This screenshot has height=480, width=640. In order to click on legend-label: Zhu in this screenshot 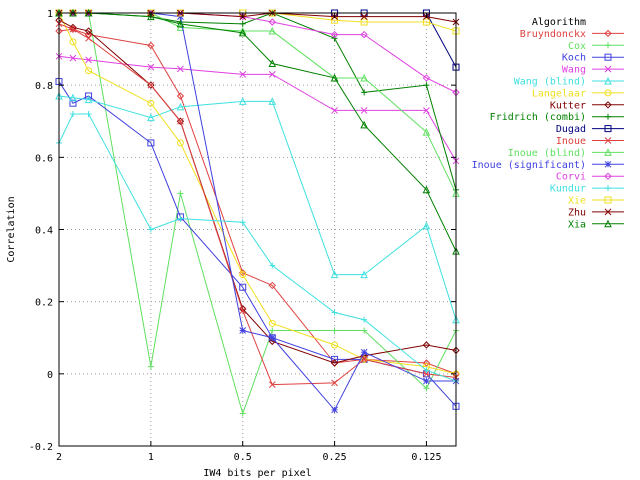, I will do `click(577, 212)`.